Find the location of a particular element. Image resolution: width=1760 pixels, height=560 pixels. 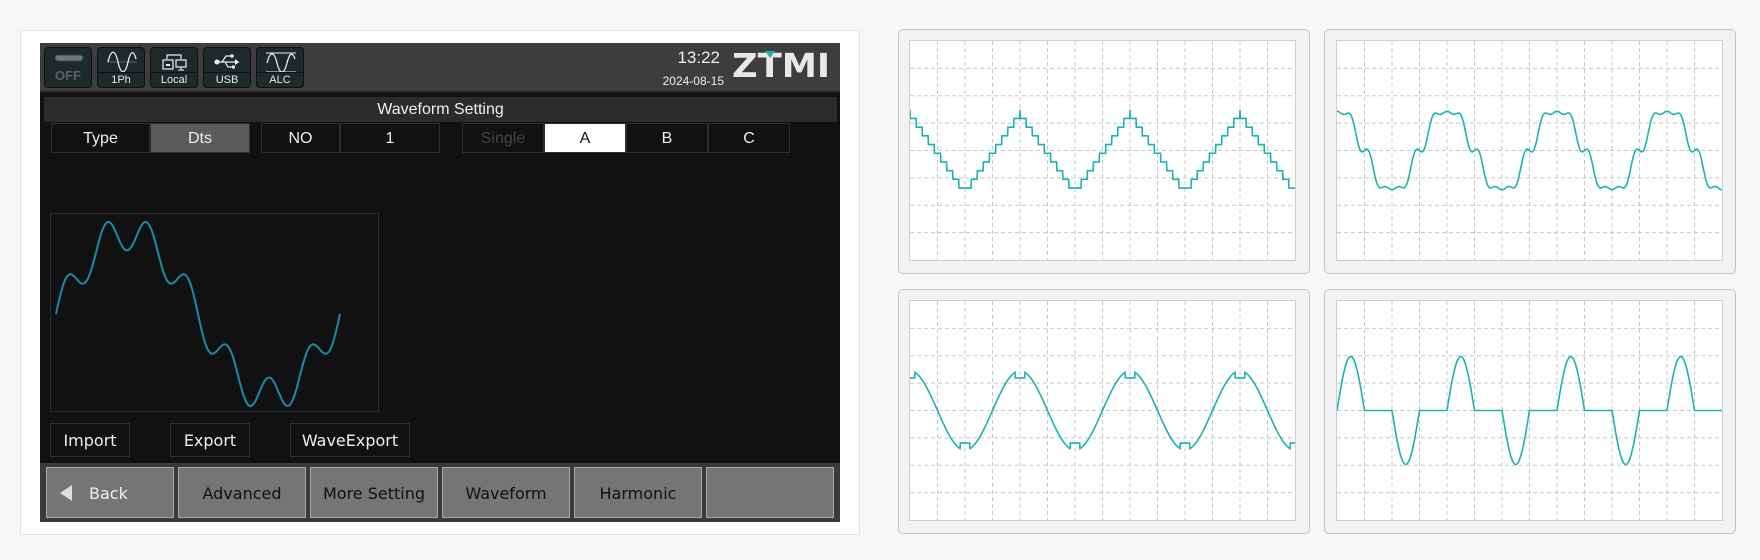

more-setting-button: More Setting is located at coordinates (374, 492).